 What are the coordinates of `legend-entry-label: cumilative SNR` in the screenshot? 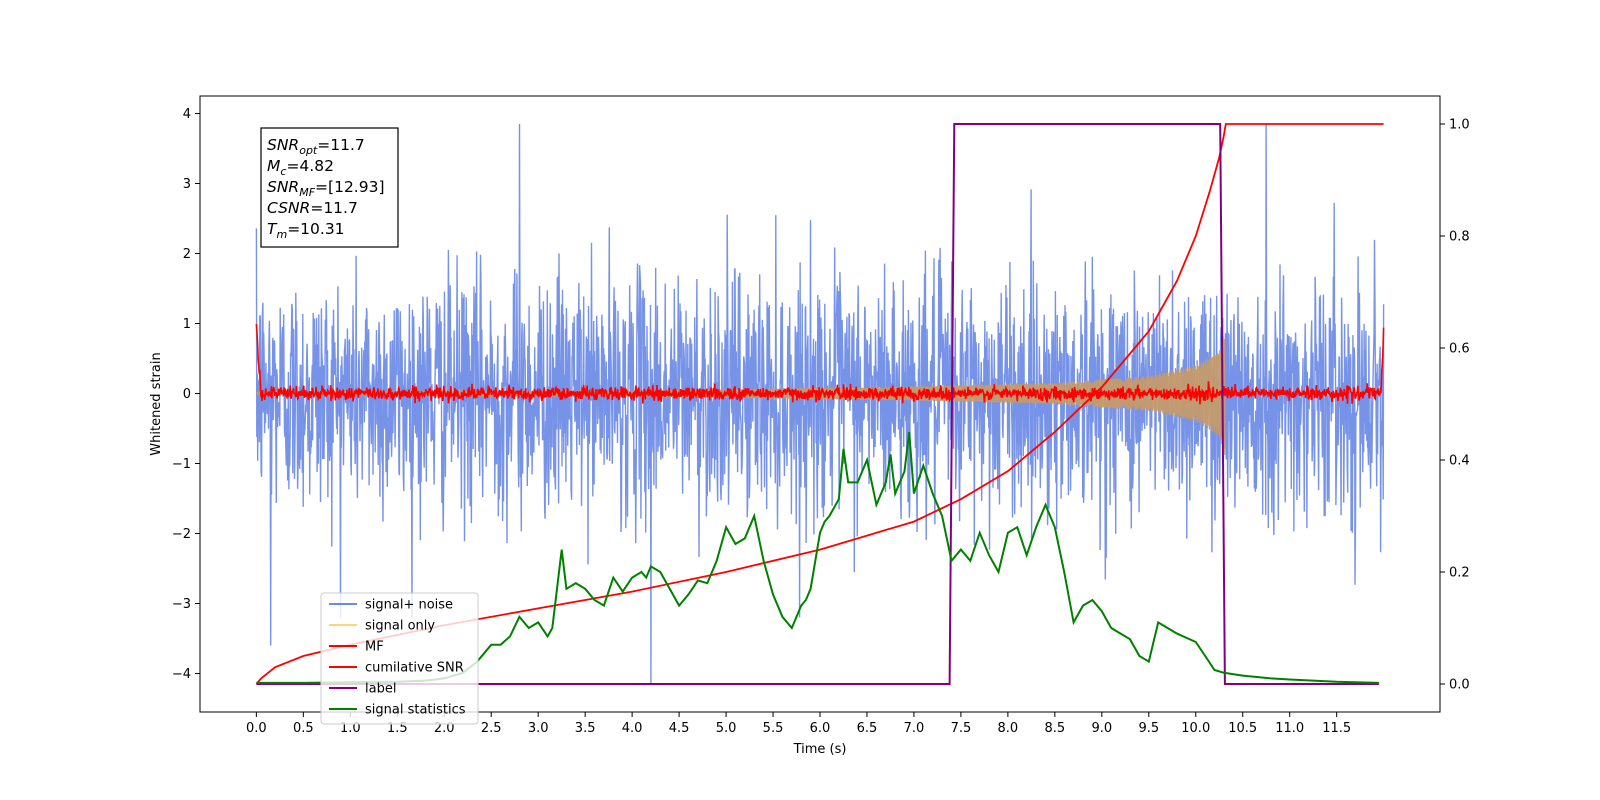 It's located at (414, 668).